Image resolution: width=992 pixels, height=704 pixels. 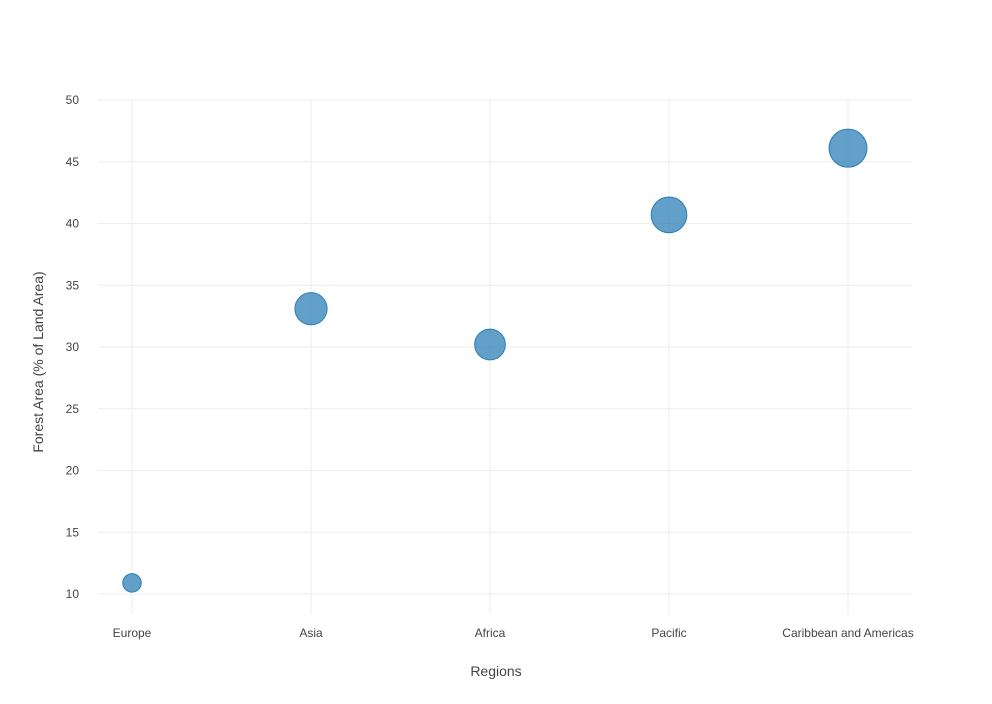 What do you see at coordinates (311, 633) in the screenshot?
I see `x-tick-label: Asia` at bounding box center [311, 633].